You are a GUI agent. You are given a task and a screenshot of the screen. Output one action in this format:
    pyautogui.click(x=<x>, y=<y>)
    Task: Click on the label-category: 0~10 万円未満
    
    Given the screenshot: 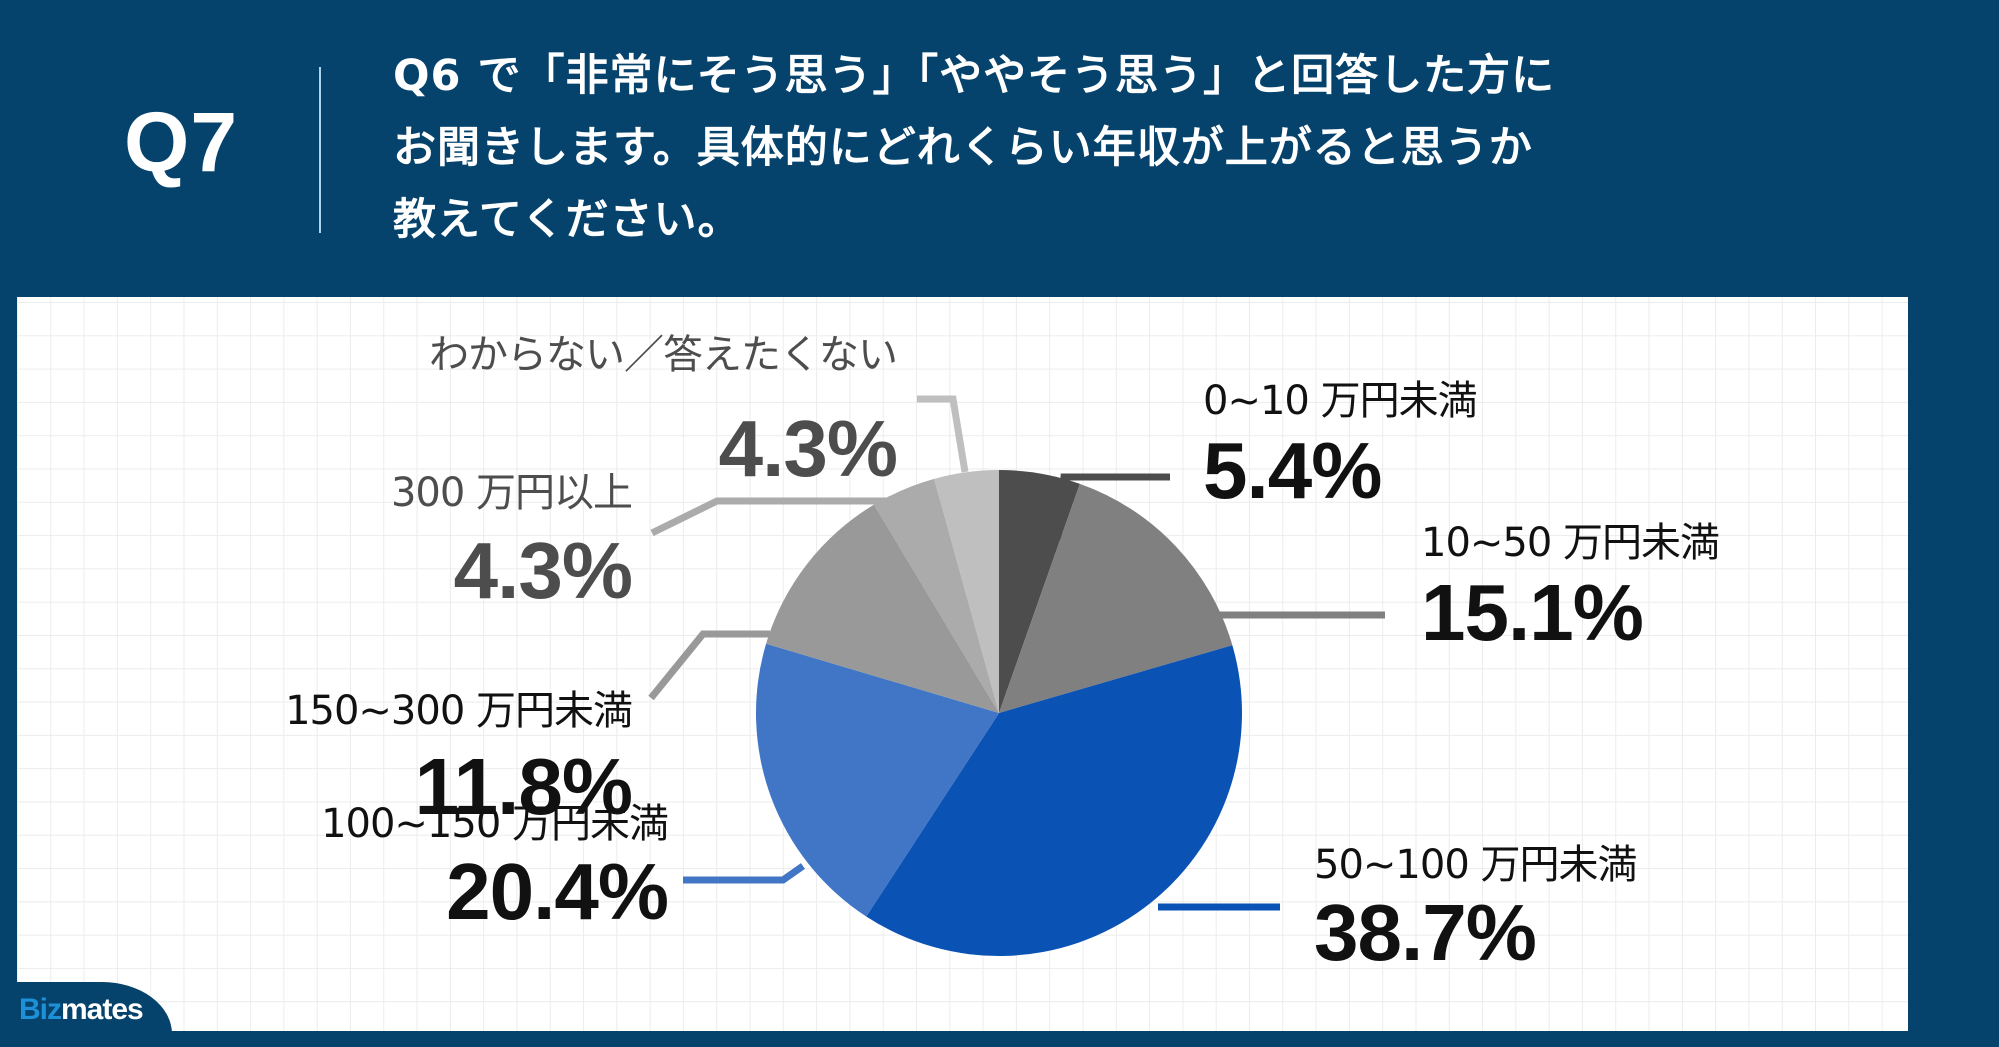 What is the action you would take?
    pyautogui.click(x=1340, y=401)
    